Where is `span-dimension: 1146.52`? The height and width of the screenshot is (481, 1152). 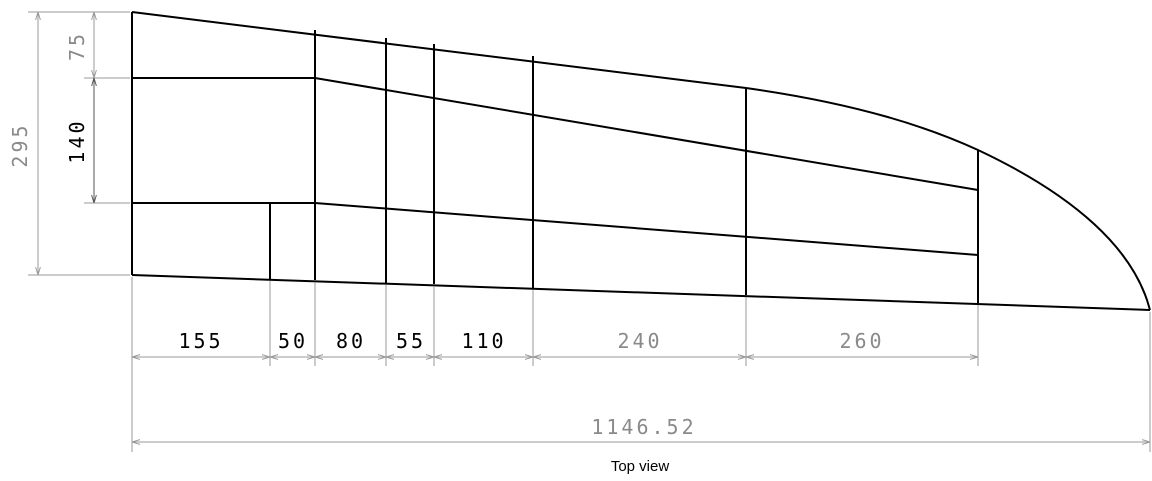 span-dimension: 1146.52 is located at coordinates (641, 428).